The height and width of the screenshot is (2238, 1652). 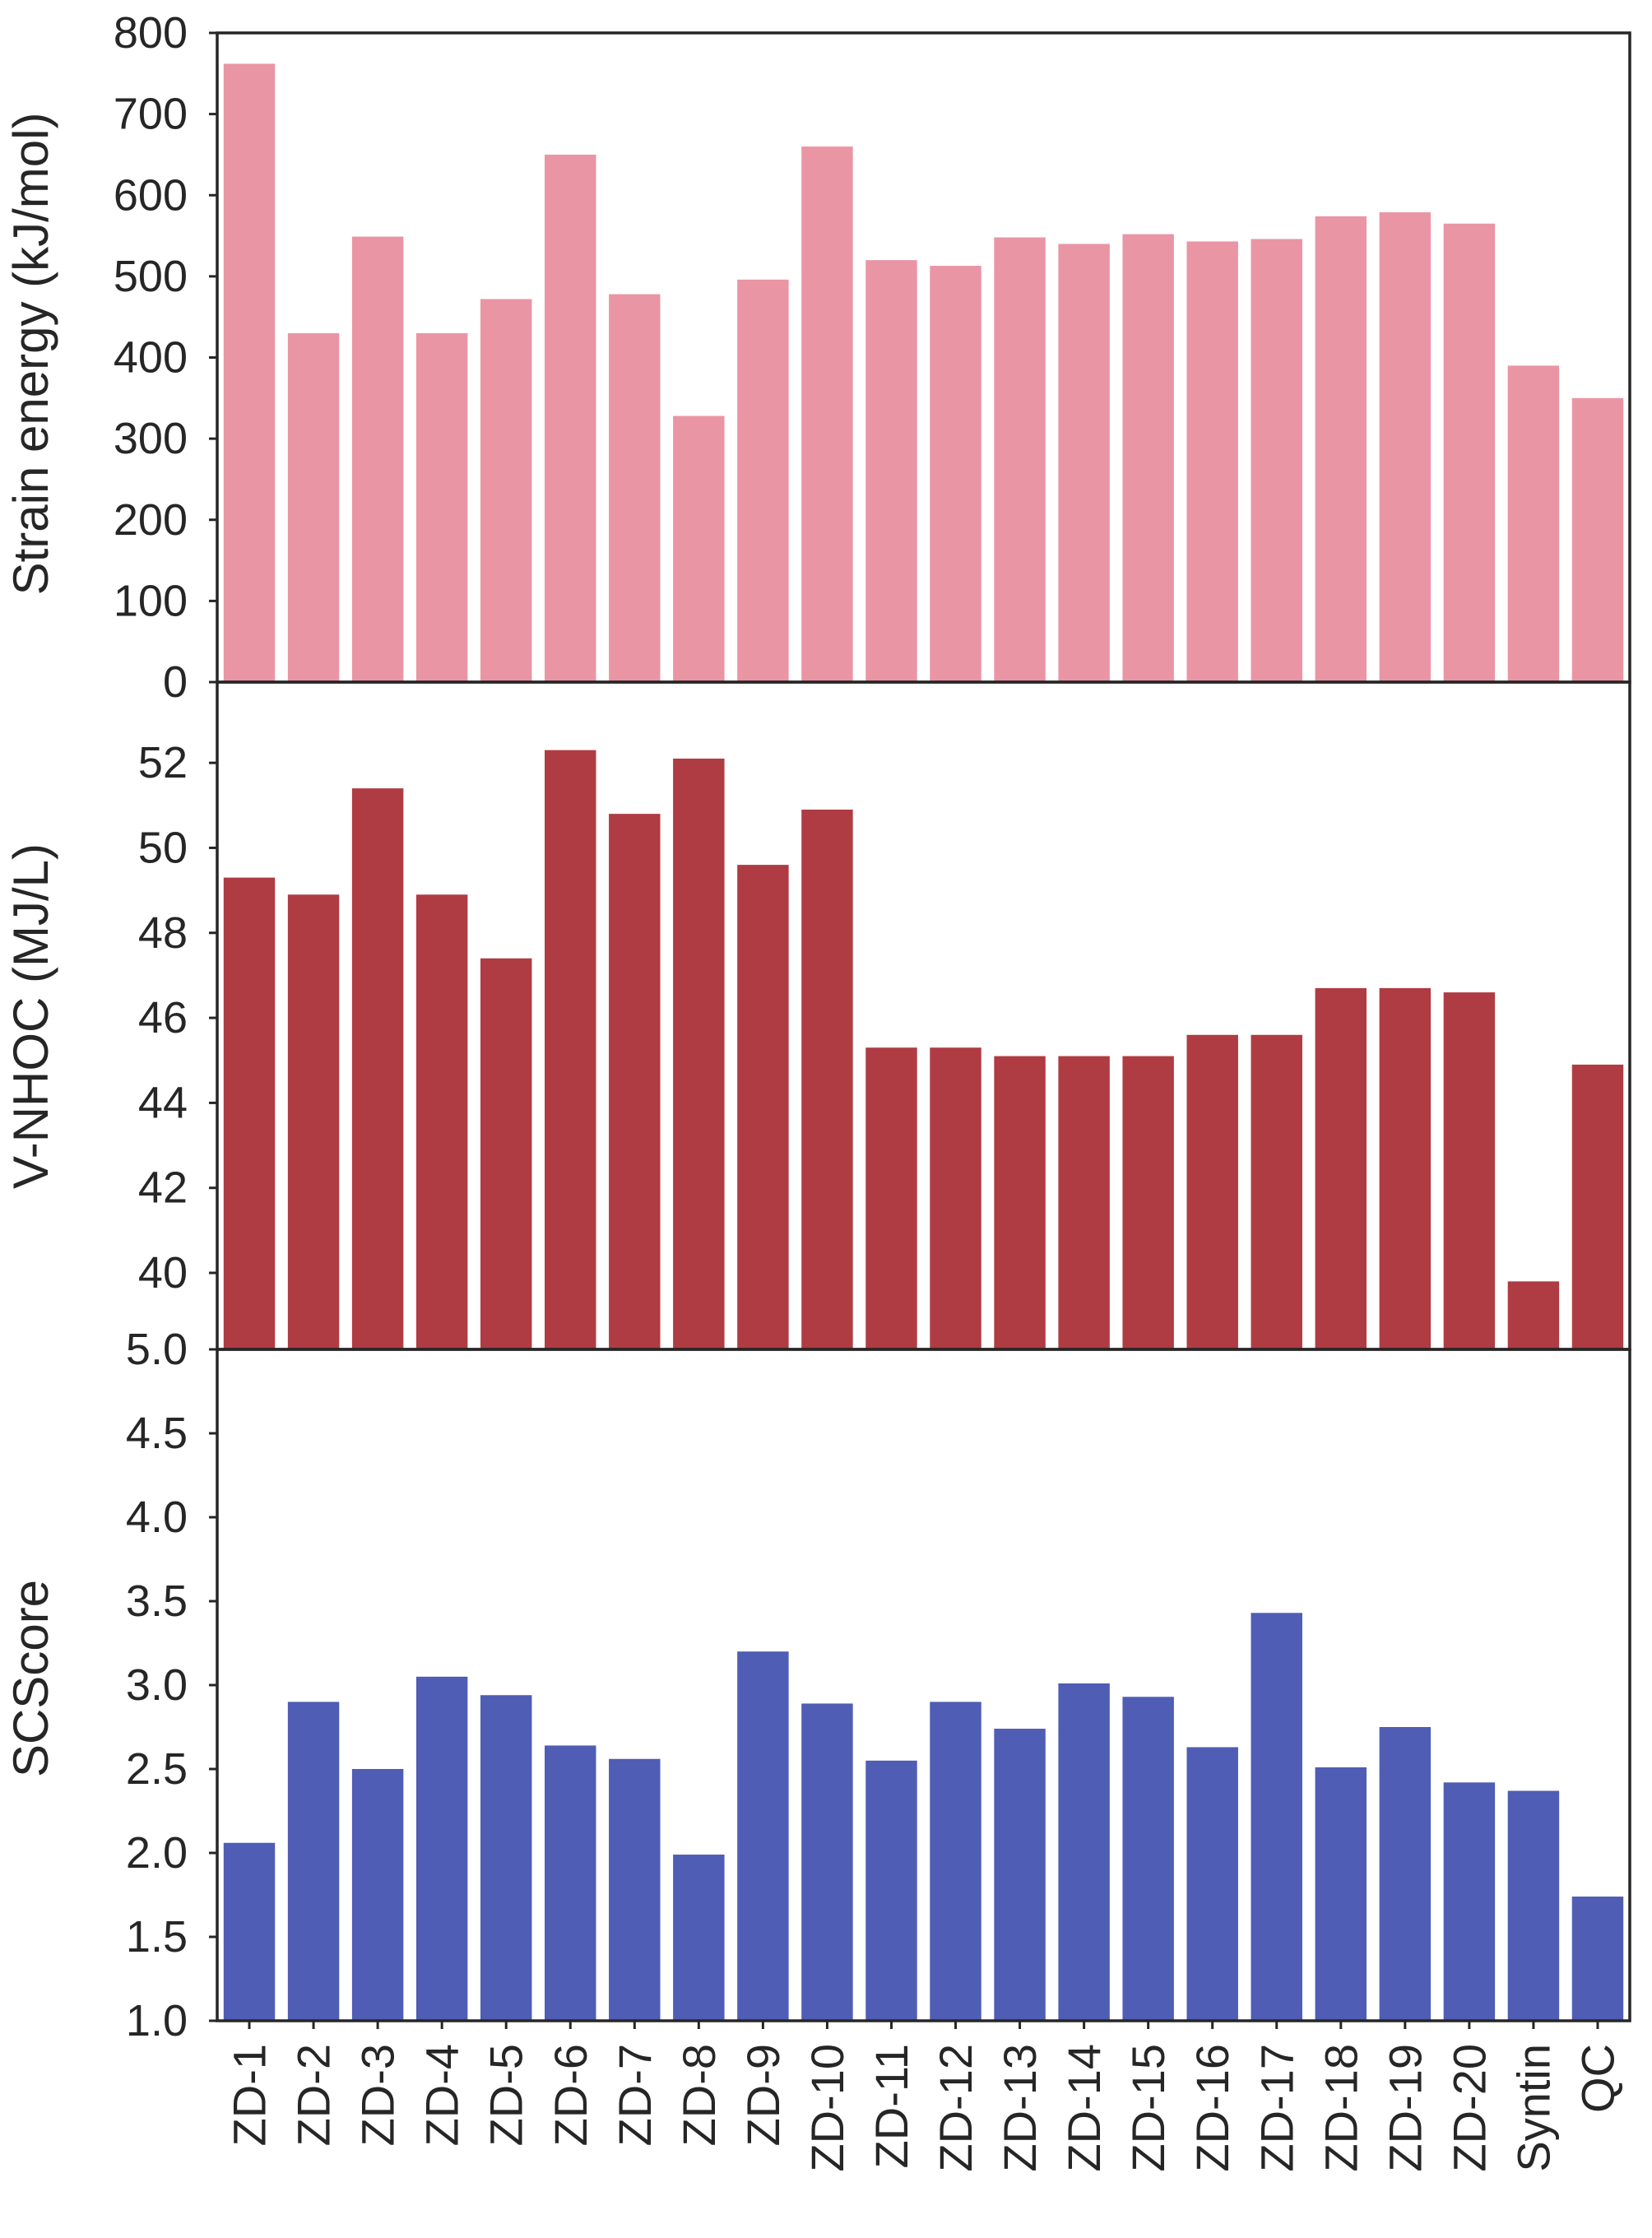 I want to click on xtick-label-zd-9: ZD-9, so click(x=763, y=2095).